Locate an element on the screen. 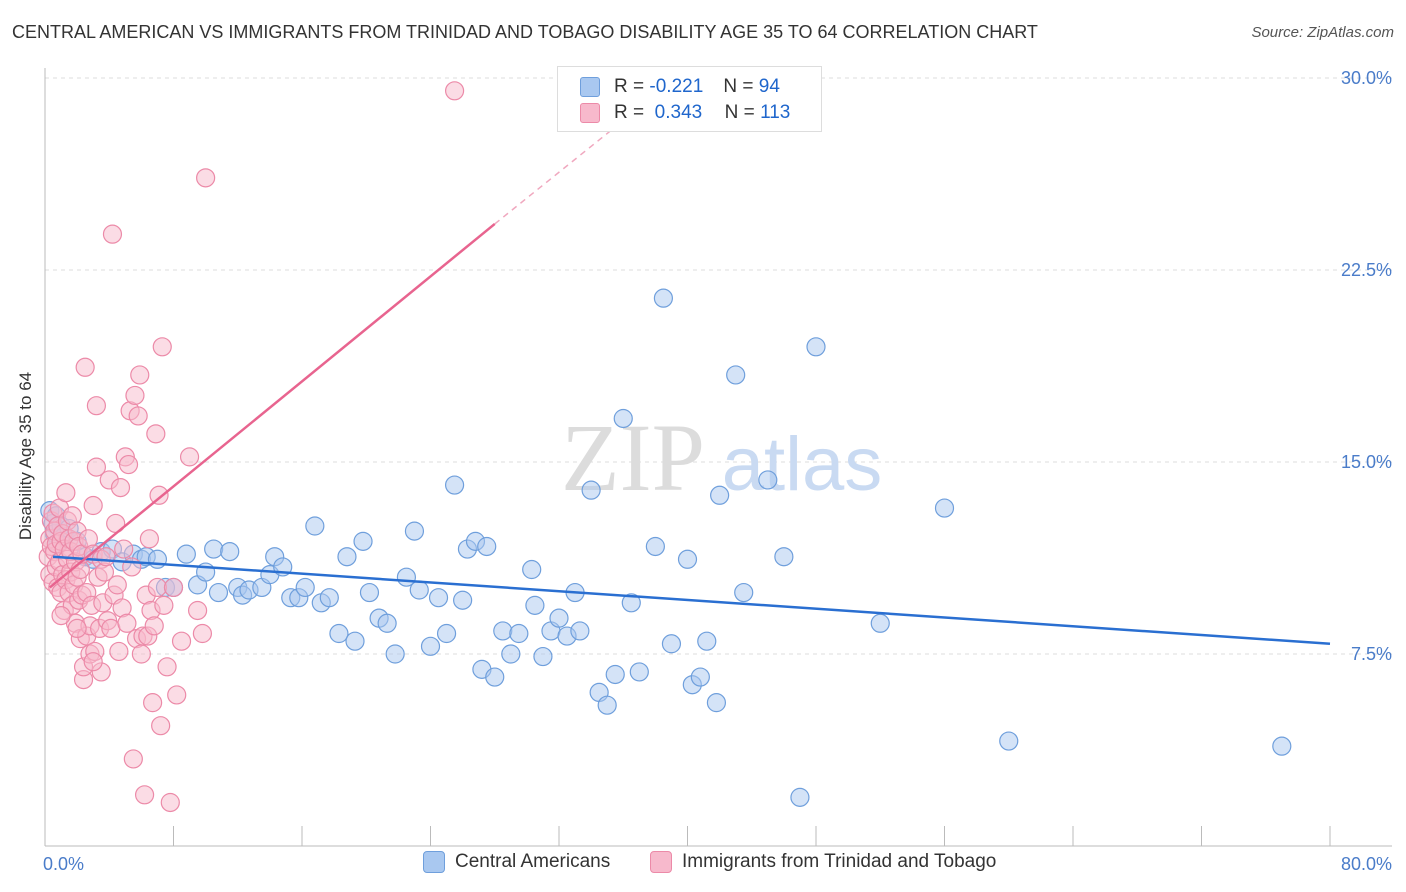  legend-row-pink: R = 0.343 N = 113 is located at coordinates (685, 113).